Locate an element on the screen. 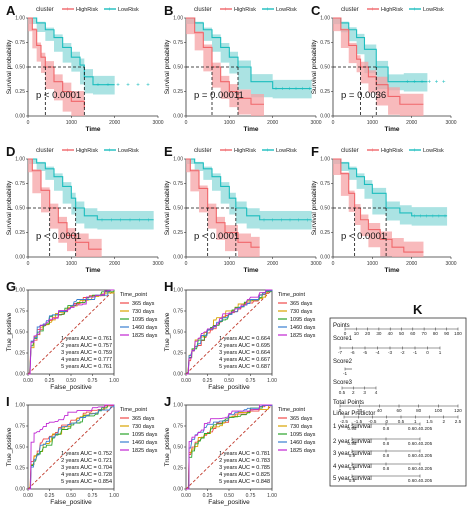 The image size is (474, 520). legend-plus-high: + is located at coordinates (373, 10).